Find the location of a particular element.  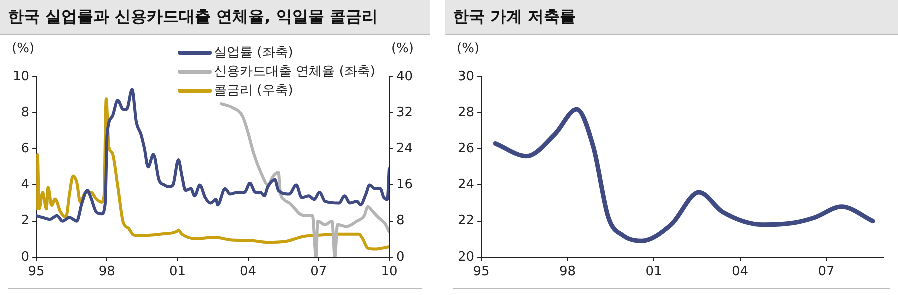

y-tick-label: 20 is located at coordinates (466, 257).